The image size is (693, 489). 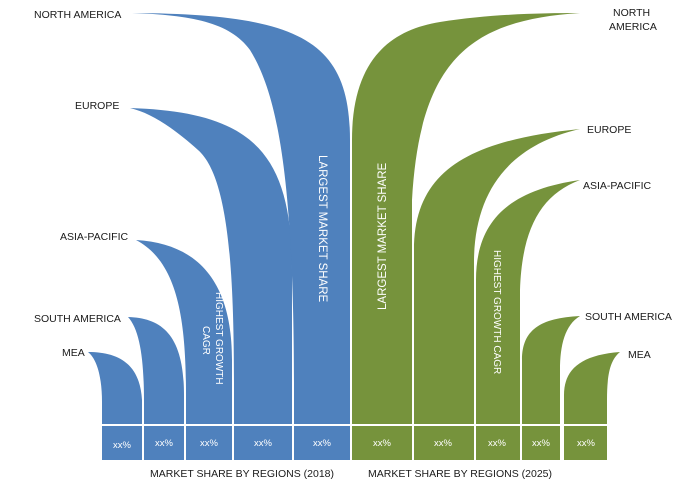 What do you see at coordinates (263, 443) in the screenshot?
I see `left-pct-europe: xx%` at bounding box center [263, 443].